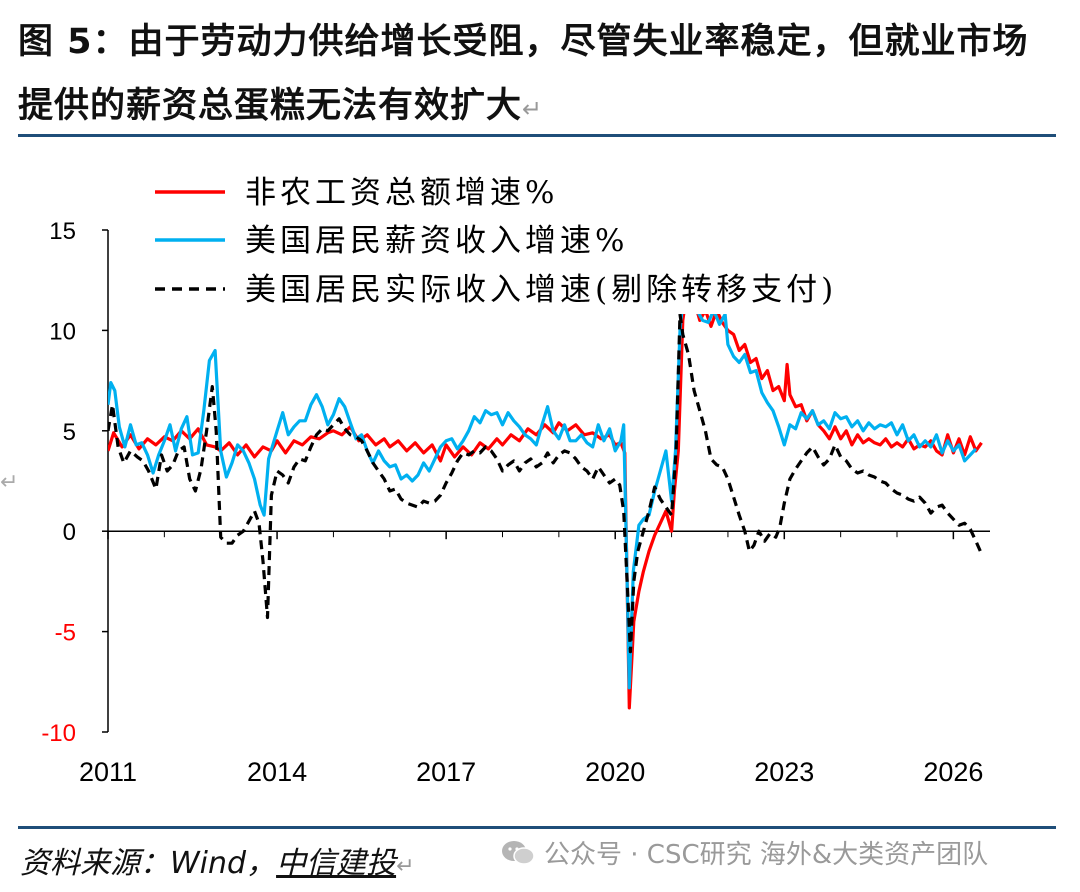 This screenshot has width=1080, height=892. Describe the element at coordinates (615, 772) in the screenshot. I see `x-tick-label: 2020` at that location.